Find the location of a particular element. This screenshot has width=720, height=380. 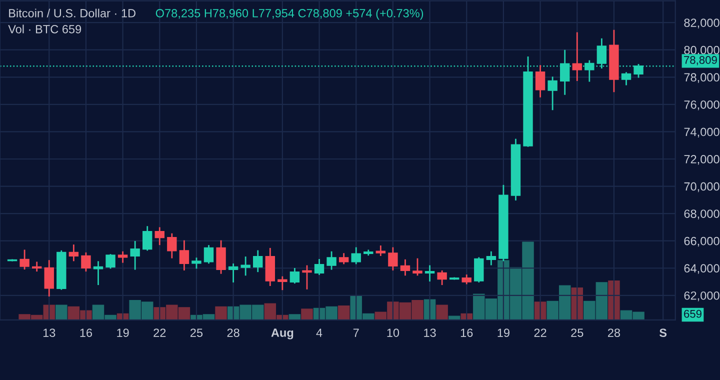

y-tick-label: 80,000 is located at coordinates (702, 51).